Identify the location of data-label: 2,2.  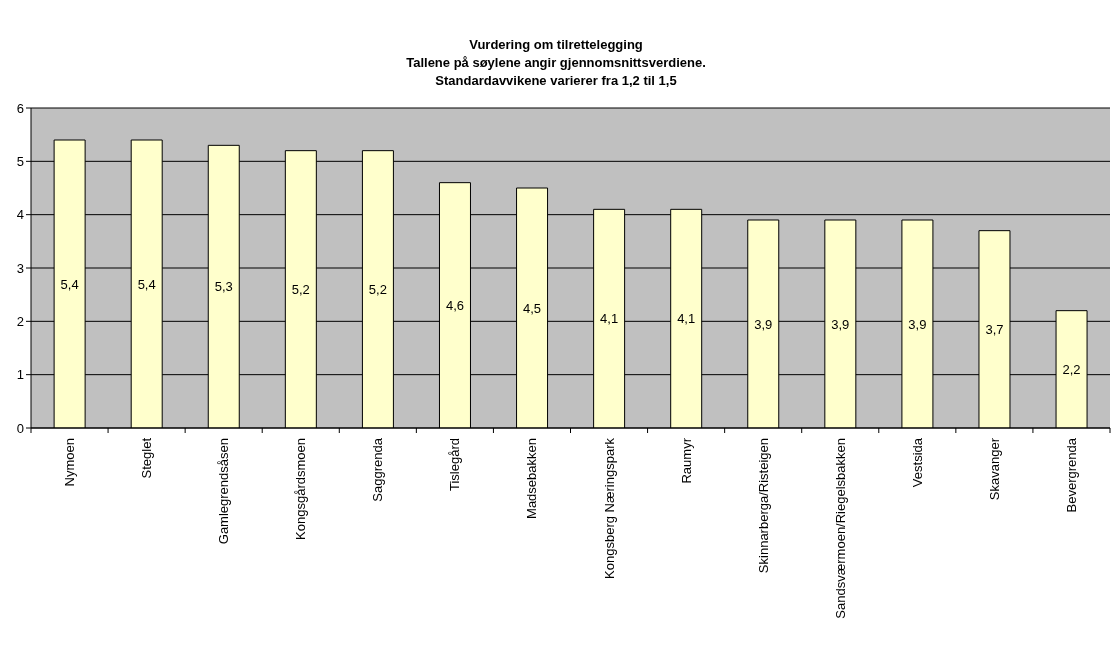
(1071, 369).